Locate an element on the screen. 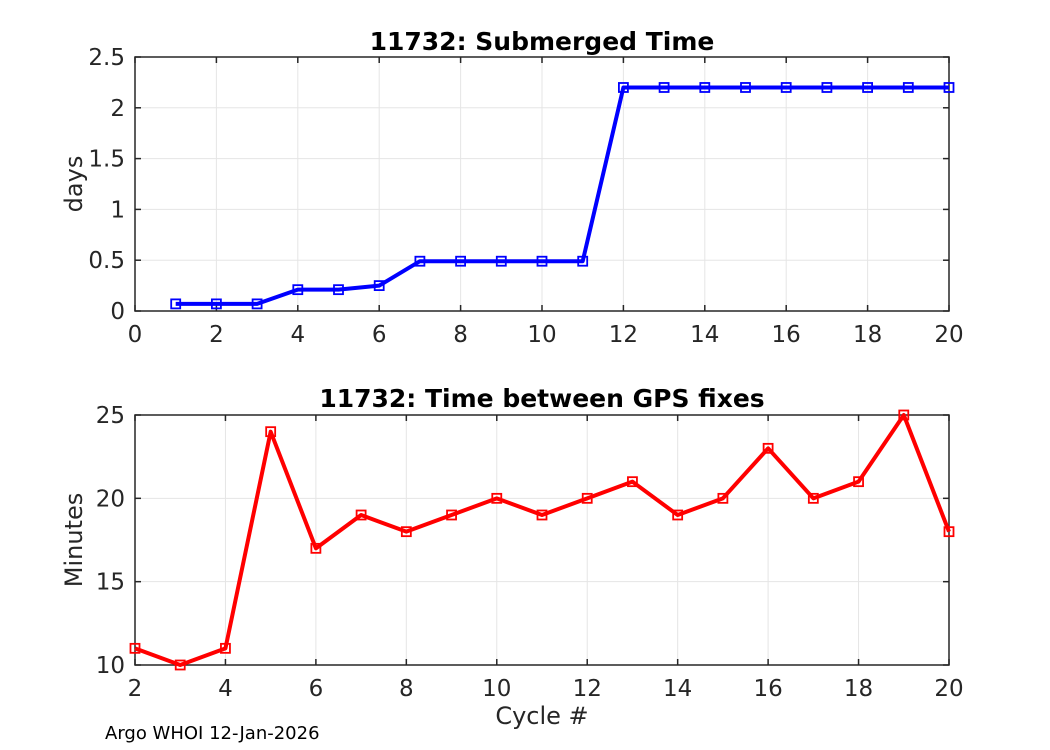 This screenshot has width=1050, height=750. y-tick-label: 1 is located at coordinates (117, 210).